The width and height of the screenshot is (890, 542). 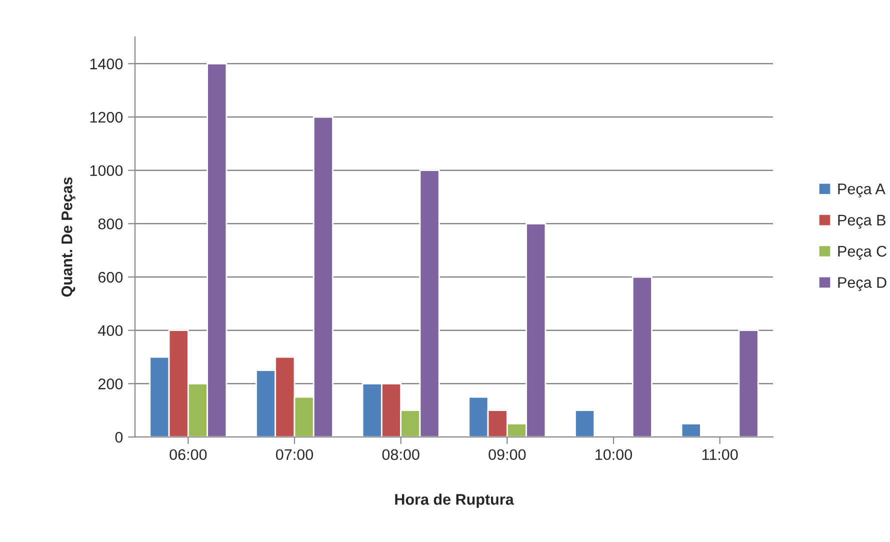 What do you see at coordinates (106, 117) in the screenshot?
I see `y-tick-label: 1200` at bounding box center [106, 117].